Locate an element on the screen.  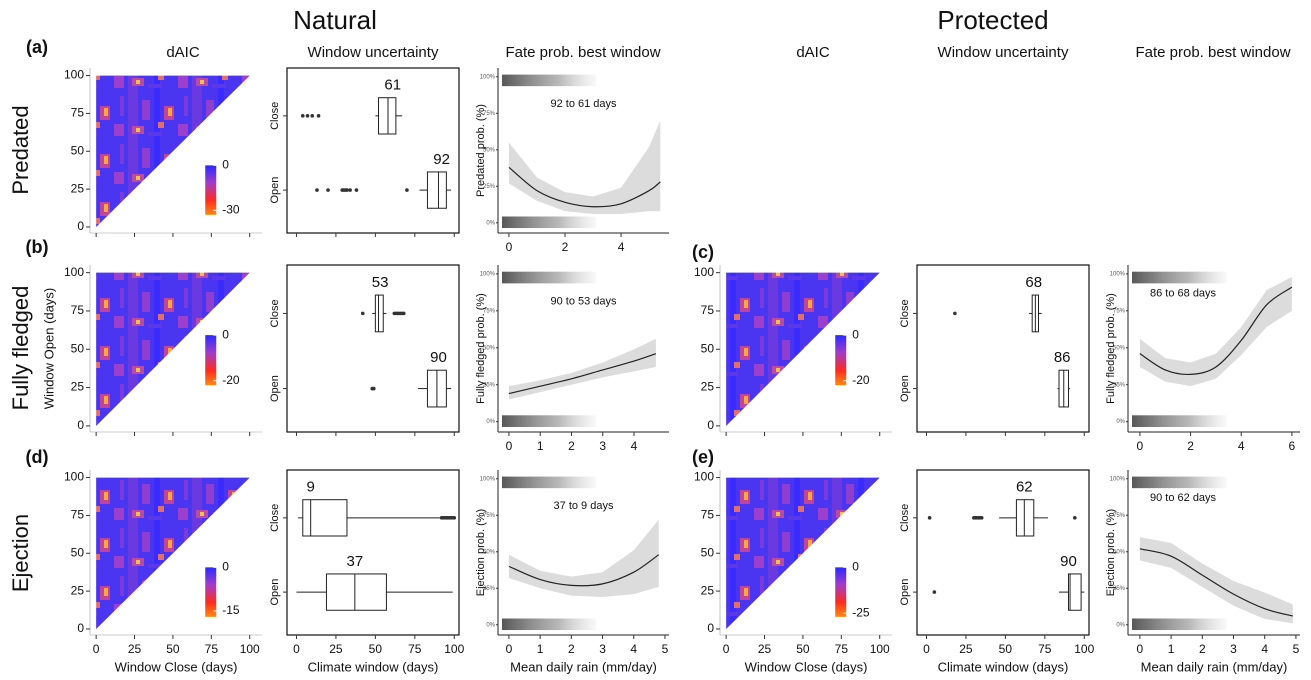
row-label: Predated is located at coordinates (20, 149).